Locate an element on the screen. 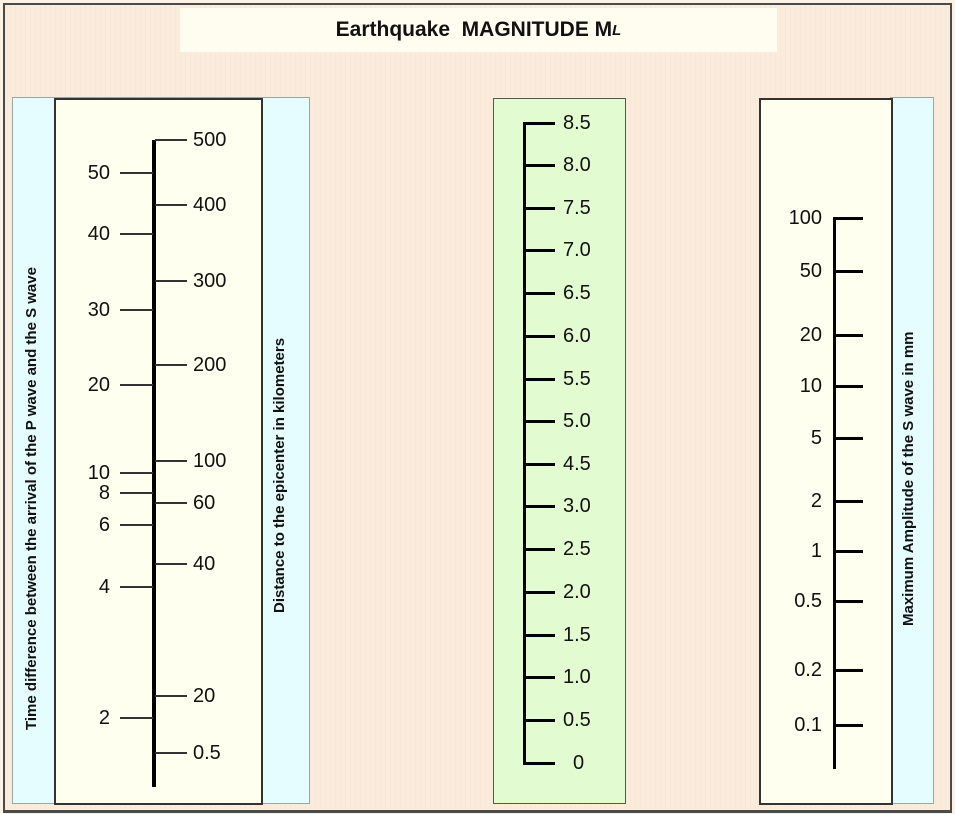 This screenshot has height=814, width=955. amplitude-tick-label: 50 is located at coordinates (810, 271).